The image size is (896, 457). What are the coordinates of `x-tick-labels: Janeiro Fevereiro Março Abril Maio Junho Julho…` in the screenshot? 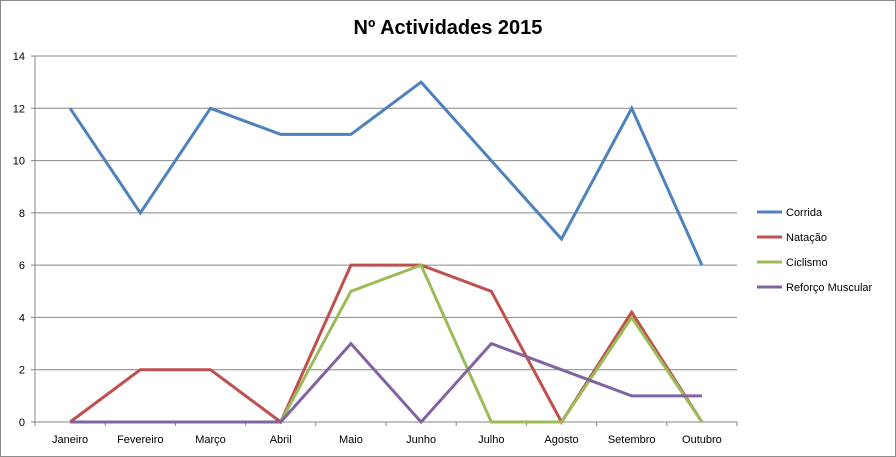 It's located at (387, 440).